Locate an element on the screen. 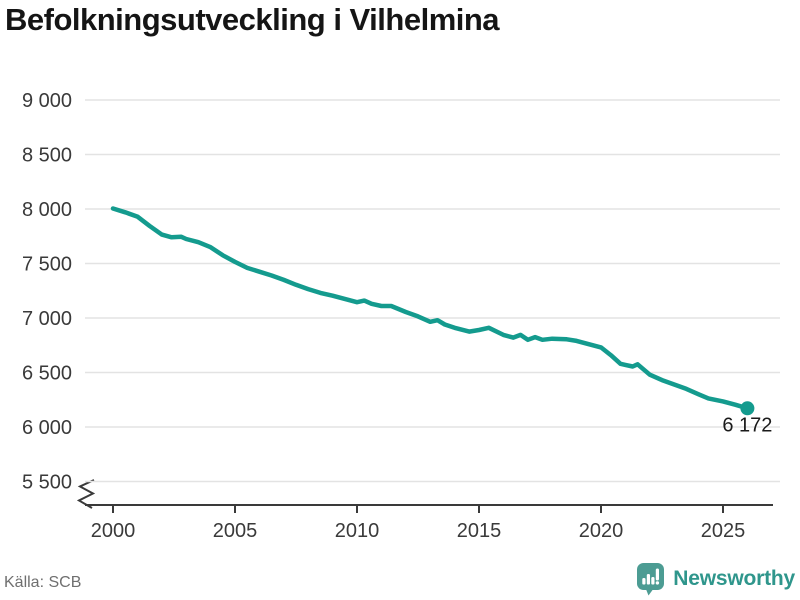  y-tick-label: 6 500 is located at coordinates (47, 374).